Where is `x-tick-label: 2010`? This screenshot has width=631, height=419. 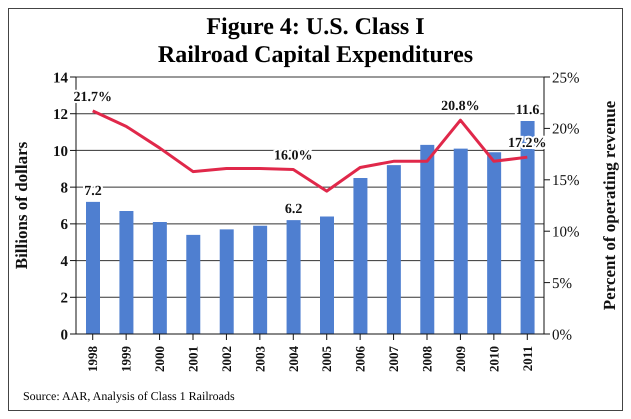
x-tick-label: 2010 is located at coordinates (494, 359).